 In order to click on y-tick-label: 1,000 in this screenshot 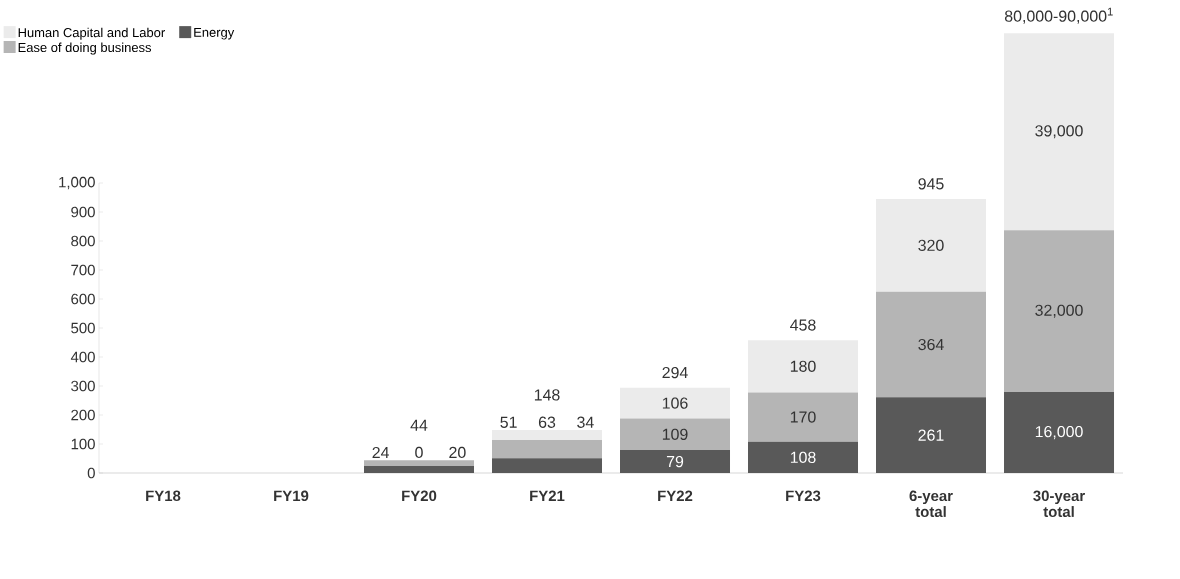, I will do `click(77, 183)`.